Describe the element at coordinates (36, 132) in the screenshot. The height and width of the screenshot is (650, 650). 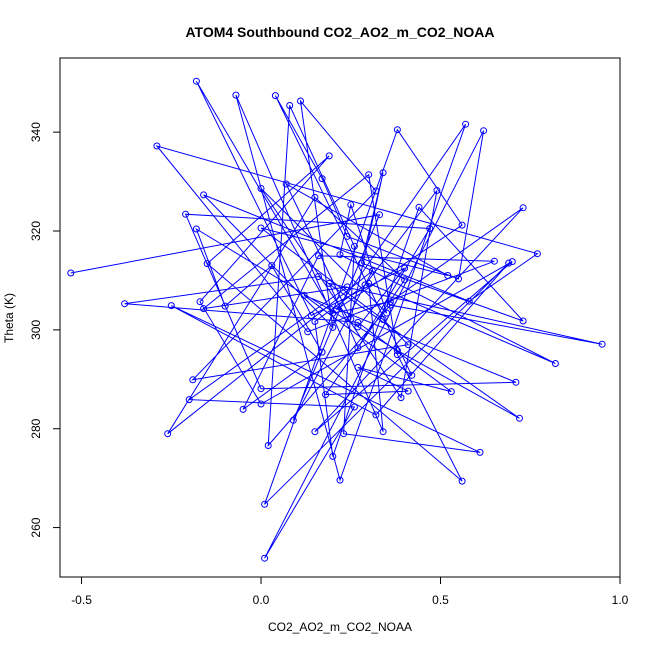
I see `y-tick-label: 340` at that location.